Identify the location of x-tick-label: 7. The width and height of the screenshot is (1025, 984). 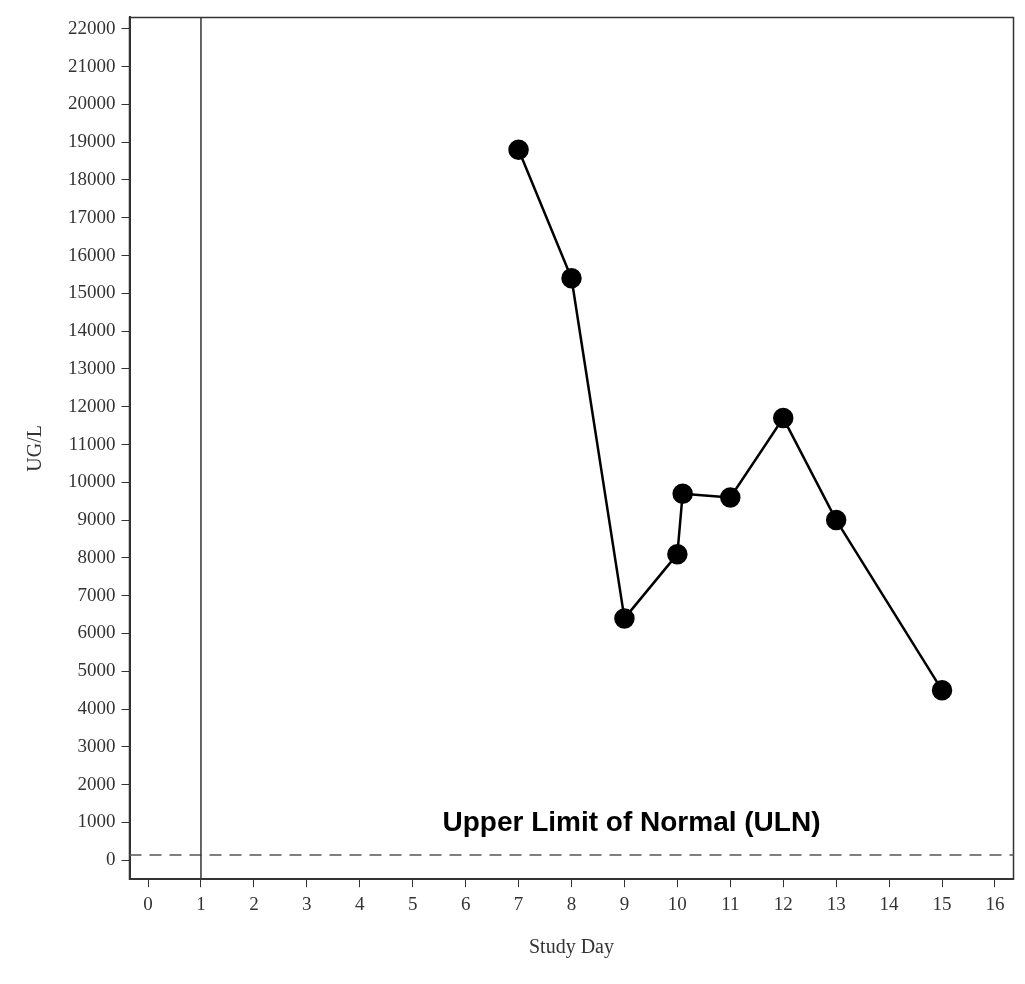
(518, 903).